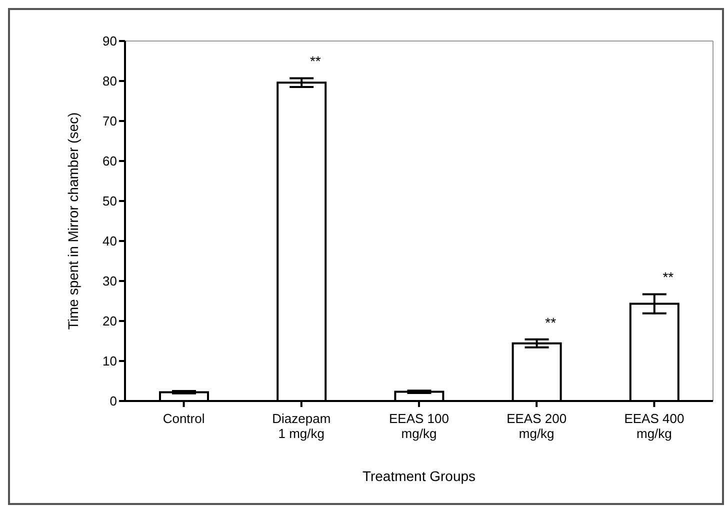  I want to click on y-tick-label: 50, so click(109, 201).